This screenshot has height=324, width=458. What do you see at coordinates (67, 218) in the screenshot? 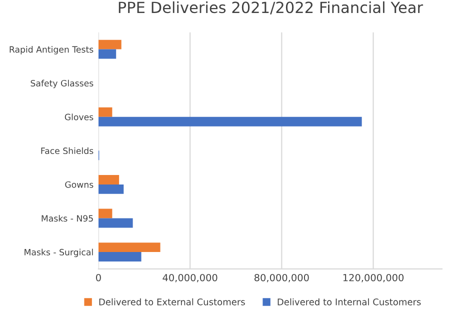
I see `y-tick-label: Masks - N95` at bounding box center [67, 218].